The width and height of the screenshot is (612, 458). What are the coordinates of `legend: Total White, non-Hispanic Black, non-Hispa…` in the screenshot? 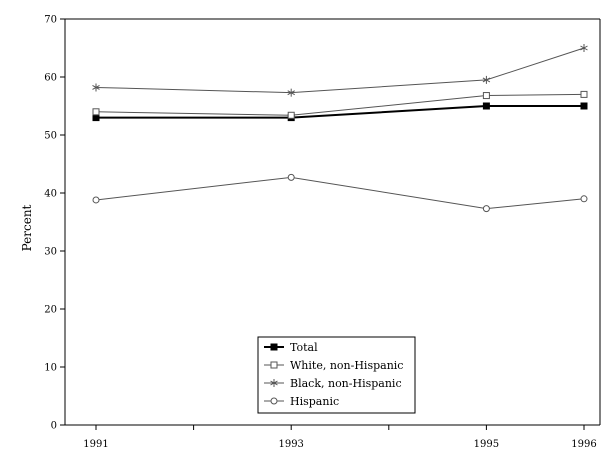 It's located at (336, 375).